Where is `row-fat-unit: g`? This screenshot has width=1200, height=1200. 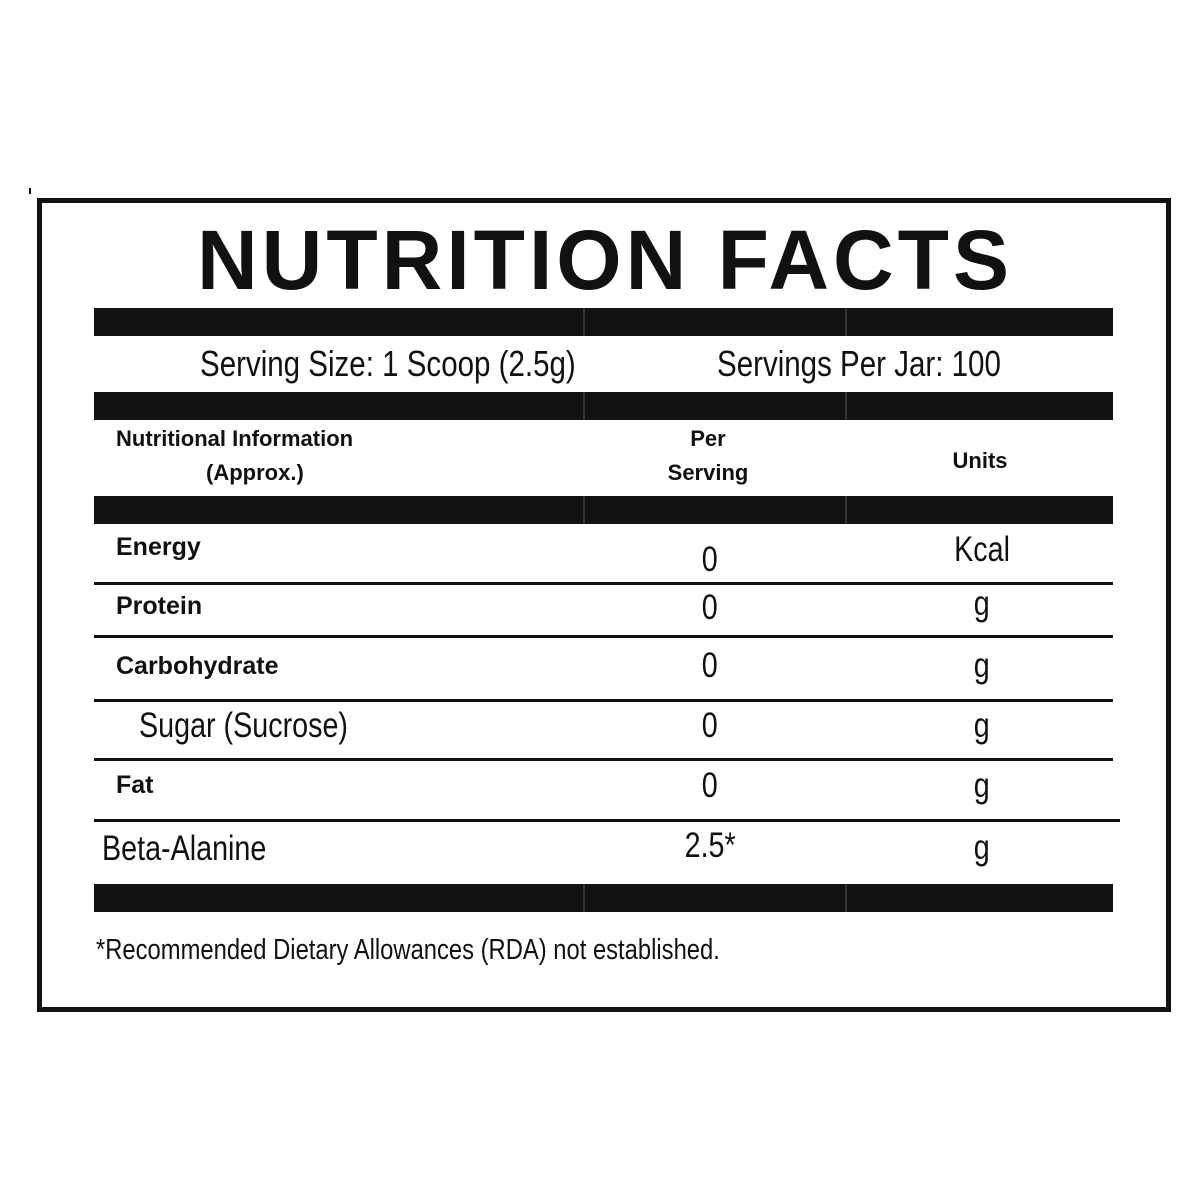
row-fat-unit: g is located at coordinates (982, 785).